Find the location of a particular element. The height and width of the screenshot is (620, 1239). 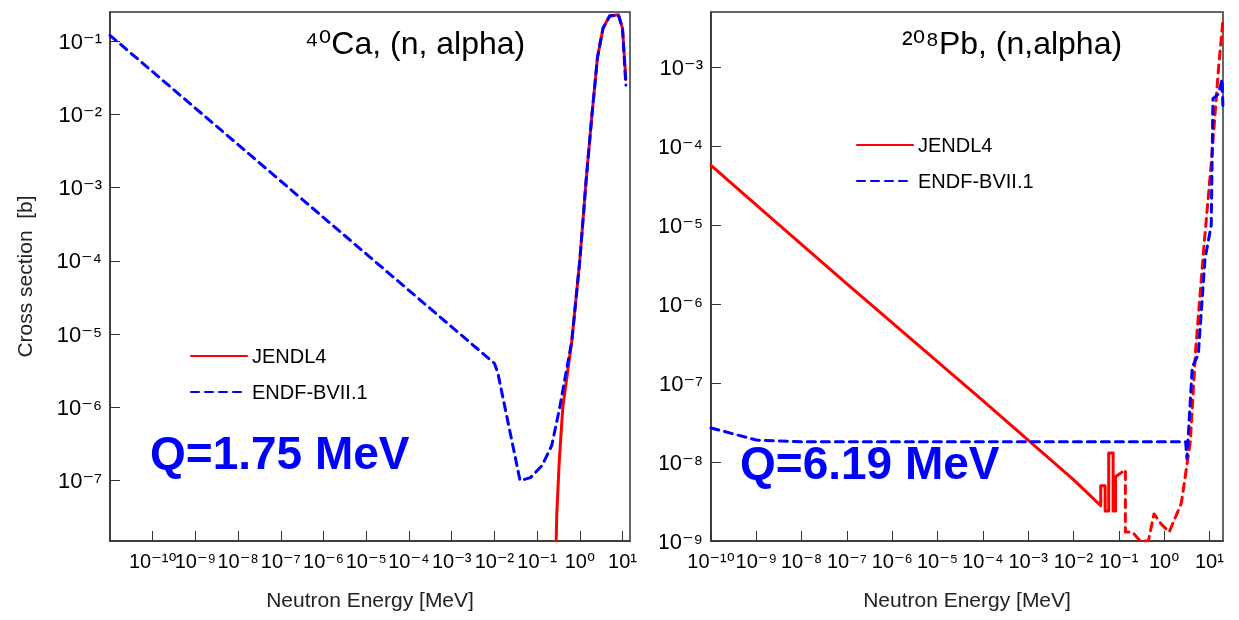

x-tick-label: 10⁻¹⁰ is located at coordinates (152, 561).